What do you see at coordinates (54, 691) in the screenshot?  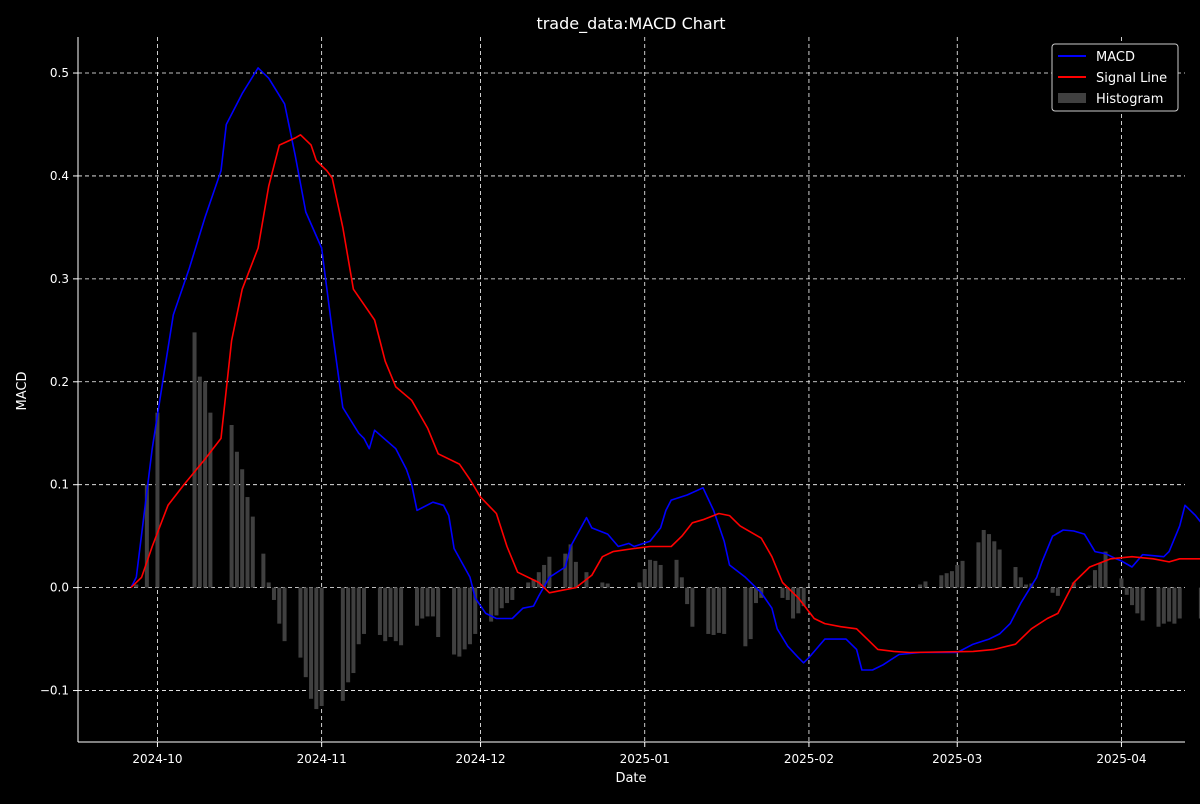 I see `y-tick-label: −0.1` at bounding box center [54, 691].